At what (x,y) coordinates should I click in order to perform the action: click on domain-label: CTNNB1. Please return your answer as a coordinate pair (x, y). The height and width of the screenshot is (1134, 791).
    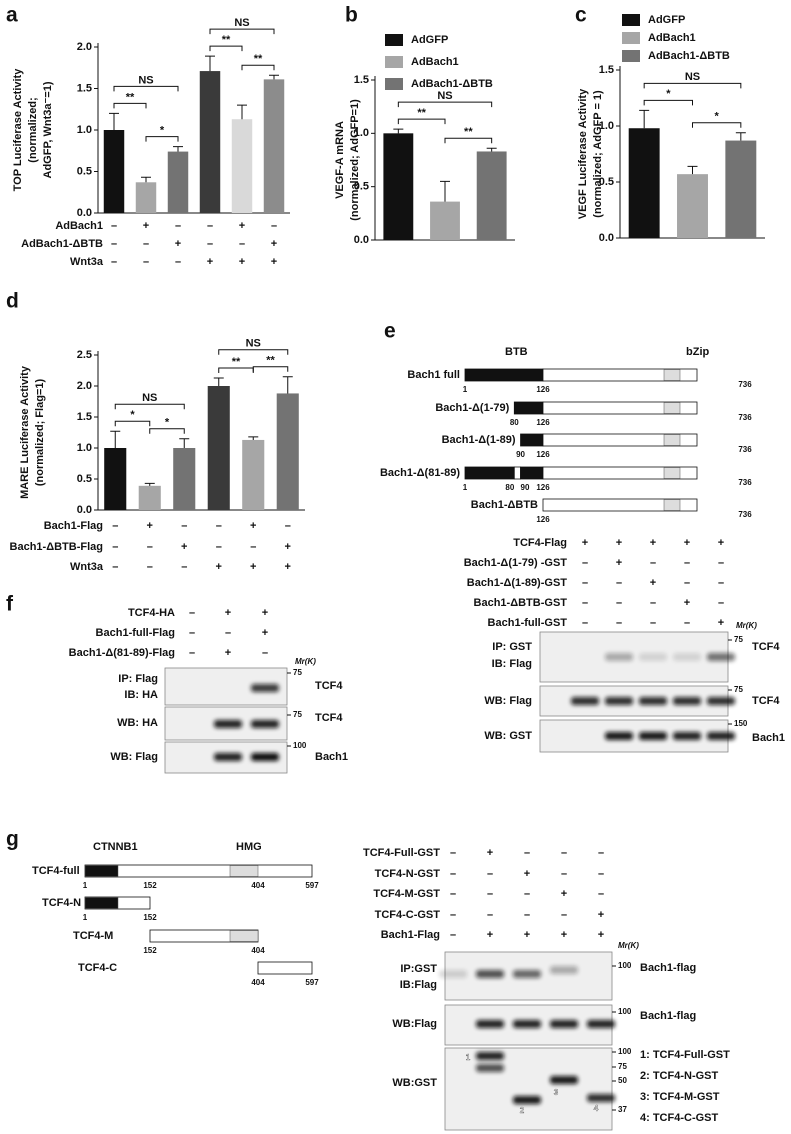
    Looking at the image, I should click on (115, 847).